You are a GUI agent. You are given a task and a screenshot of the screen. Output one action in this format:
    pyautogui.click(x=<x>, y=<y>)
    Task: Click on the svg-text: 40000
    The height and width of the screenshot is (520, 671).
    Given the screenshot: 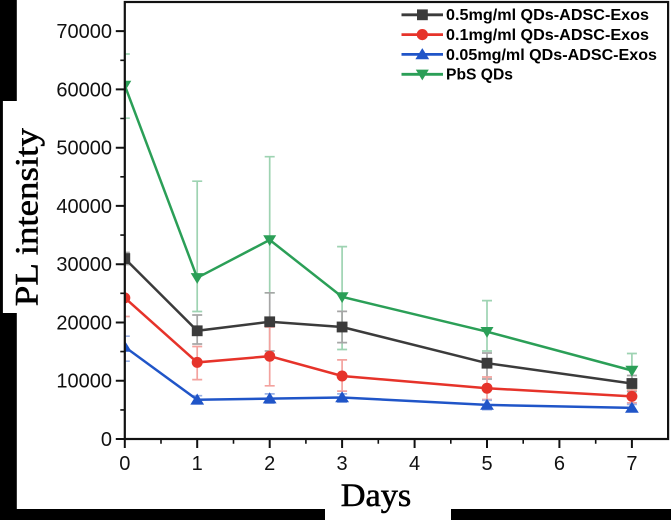 What is the action you would take?
    pyautogui.click(x=84, y=207)
    